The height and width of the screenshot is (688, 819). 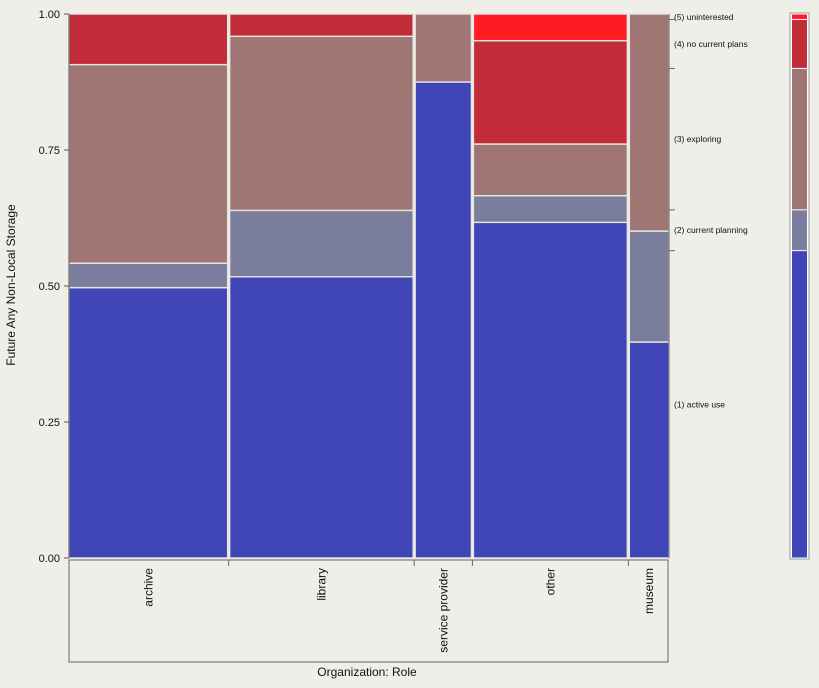 What do you see at coordinates (321, 584) in the screenshot?
I see `x-tick-label-library: library` at bounding box center [321, 584].